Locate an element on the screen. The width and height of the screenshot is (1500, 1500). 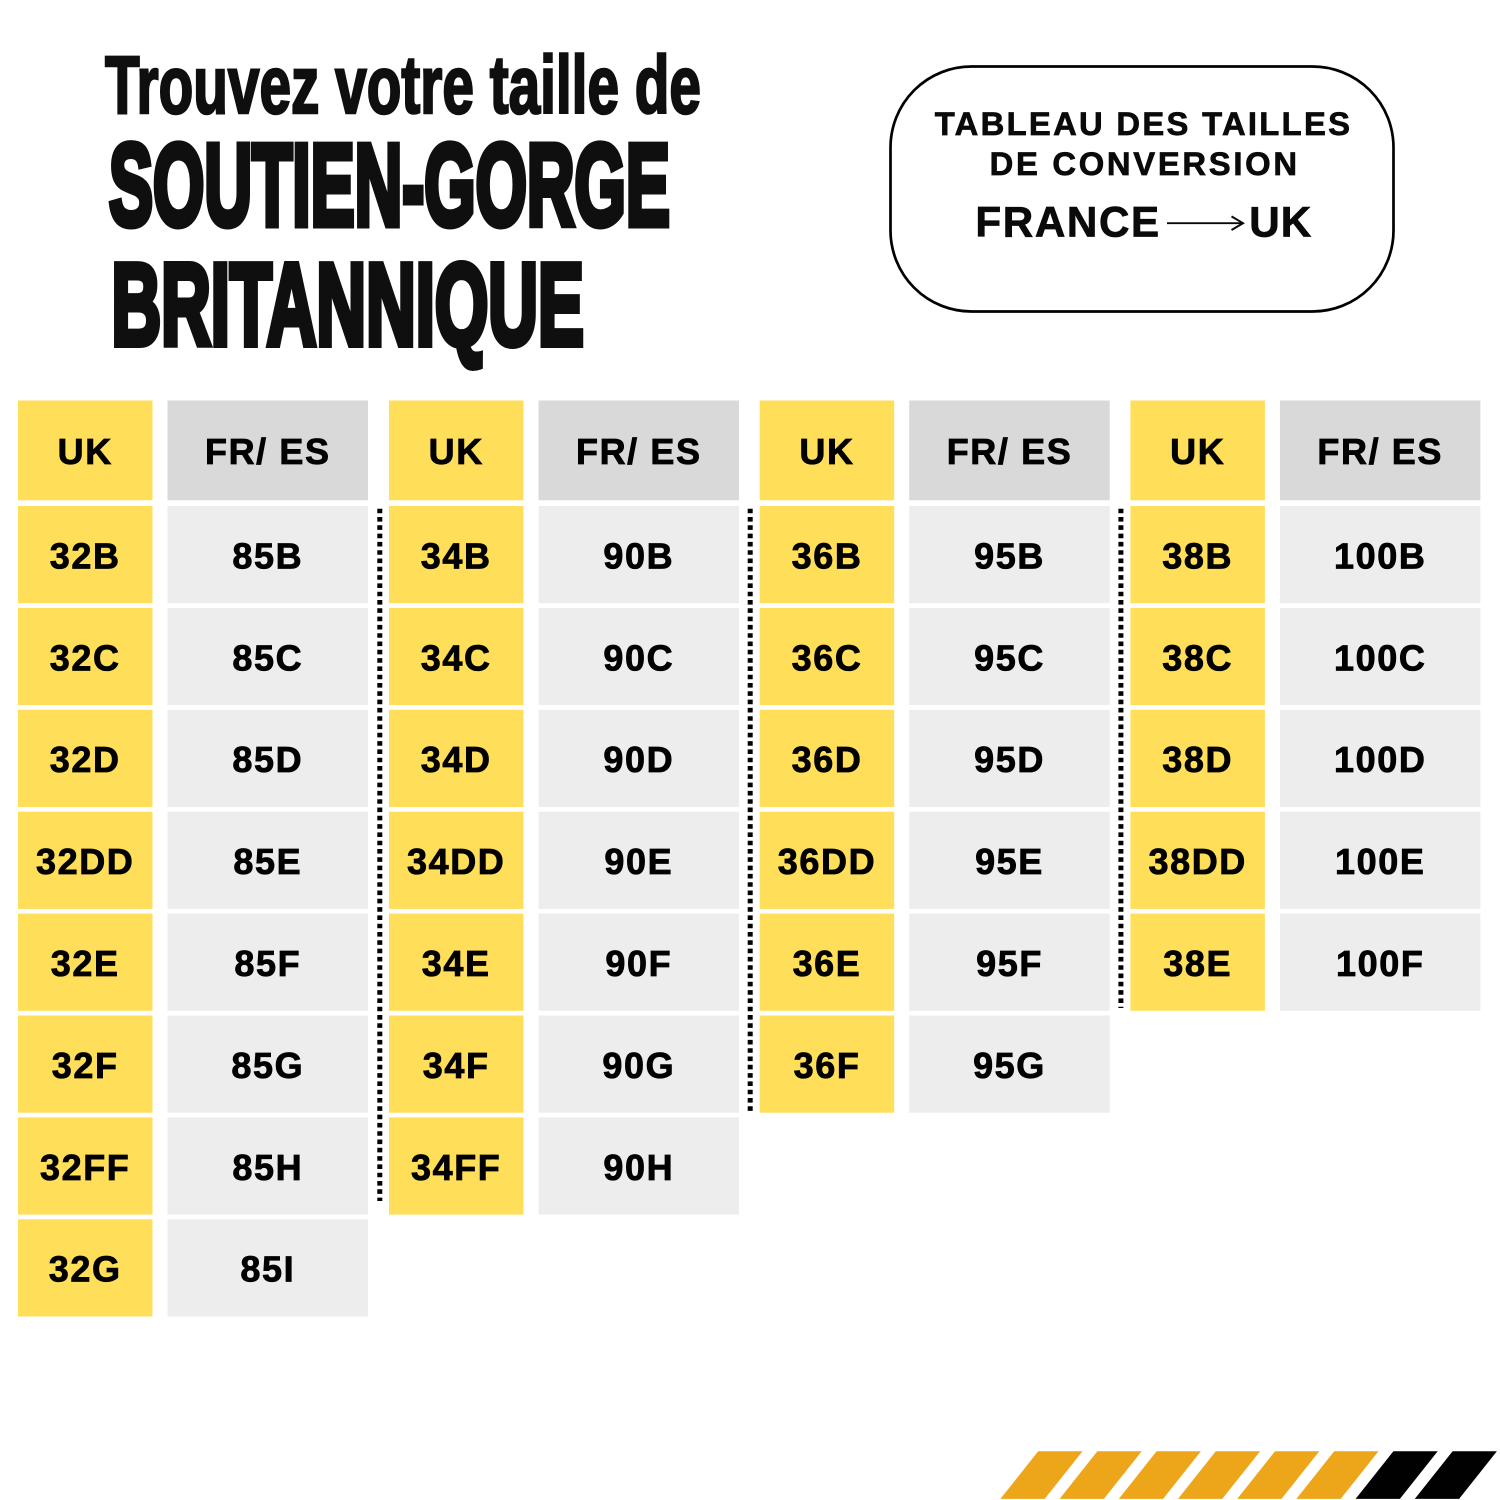
svg-text: 90H is located at coordinates (638, 1167).